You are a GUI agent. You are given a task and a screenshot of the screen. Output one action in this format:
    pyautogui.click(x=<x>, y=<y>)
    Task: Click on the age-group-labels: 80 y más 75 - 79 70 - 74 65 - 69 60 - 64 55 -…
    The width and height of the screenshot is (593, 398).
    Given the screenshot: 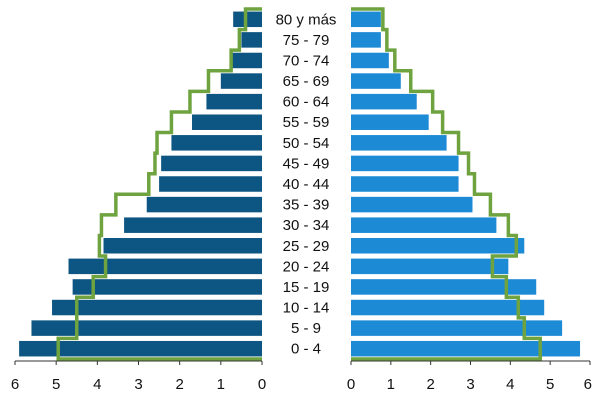 What is the action you would take?
    pyautogui.click(x=306, y=184)
    